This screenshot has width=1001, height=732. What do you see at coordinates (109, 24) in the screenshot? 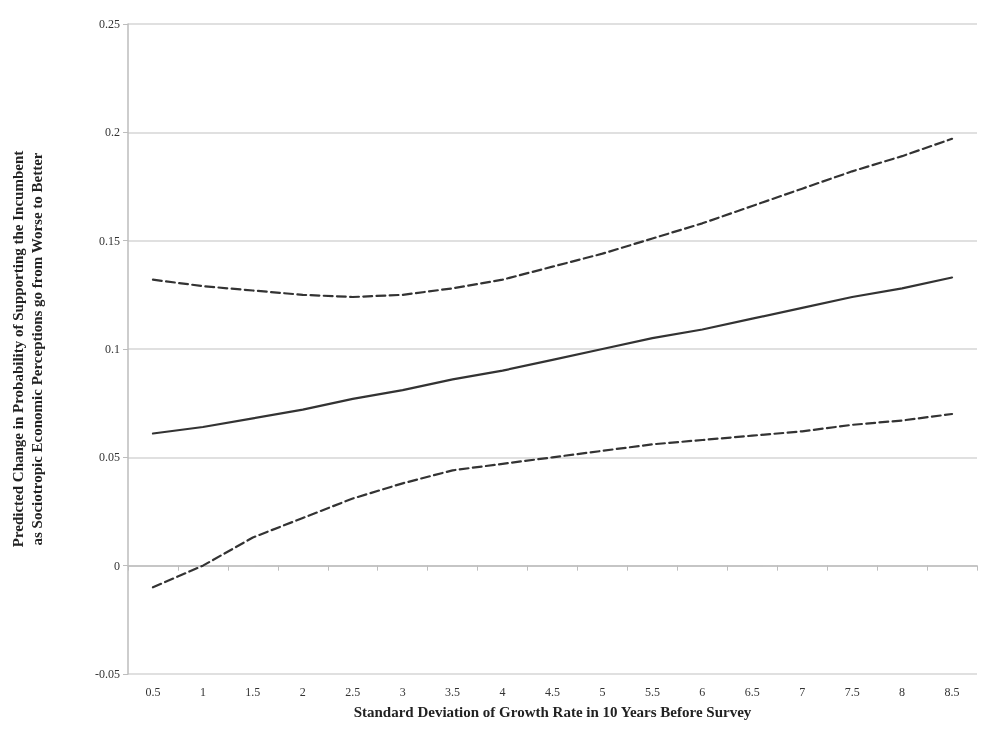
I see `y-tick-label: 0.25` at bounding box center [109, 24].